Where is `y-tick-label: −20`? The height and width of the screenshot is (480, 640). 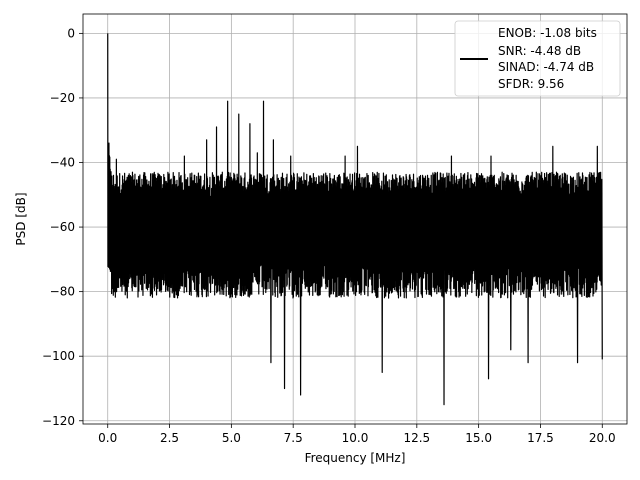 y-tick-label: −20 is located at coordinates (62, 98).